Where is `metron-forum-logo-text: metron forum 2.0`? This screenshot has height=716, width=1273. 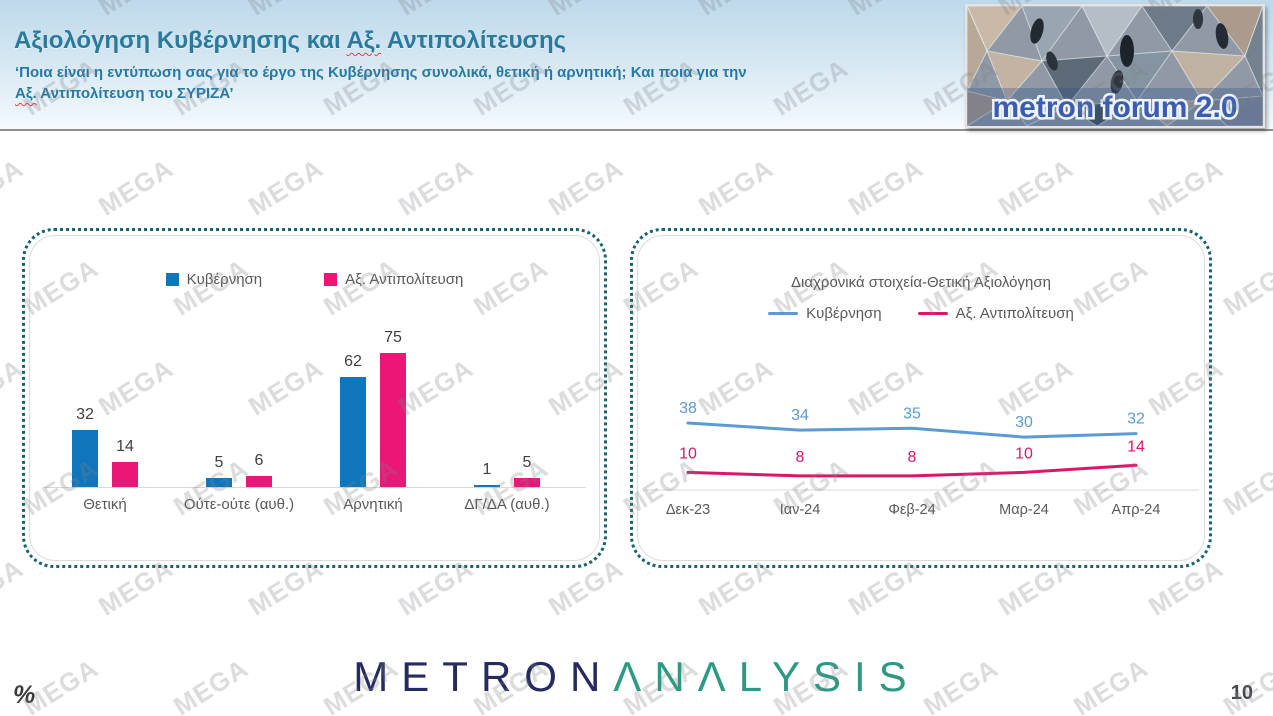 metron-forum-logo-text: metron forum 2.0 is located at coordinates (1114, 107).